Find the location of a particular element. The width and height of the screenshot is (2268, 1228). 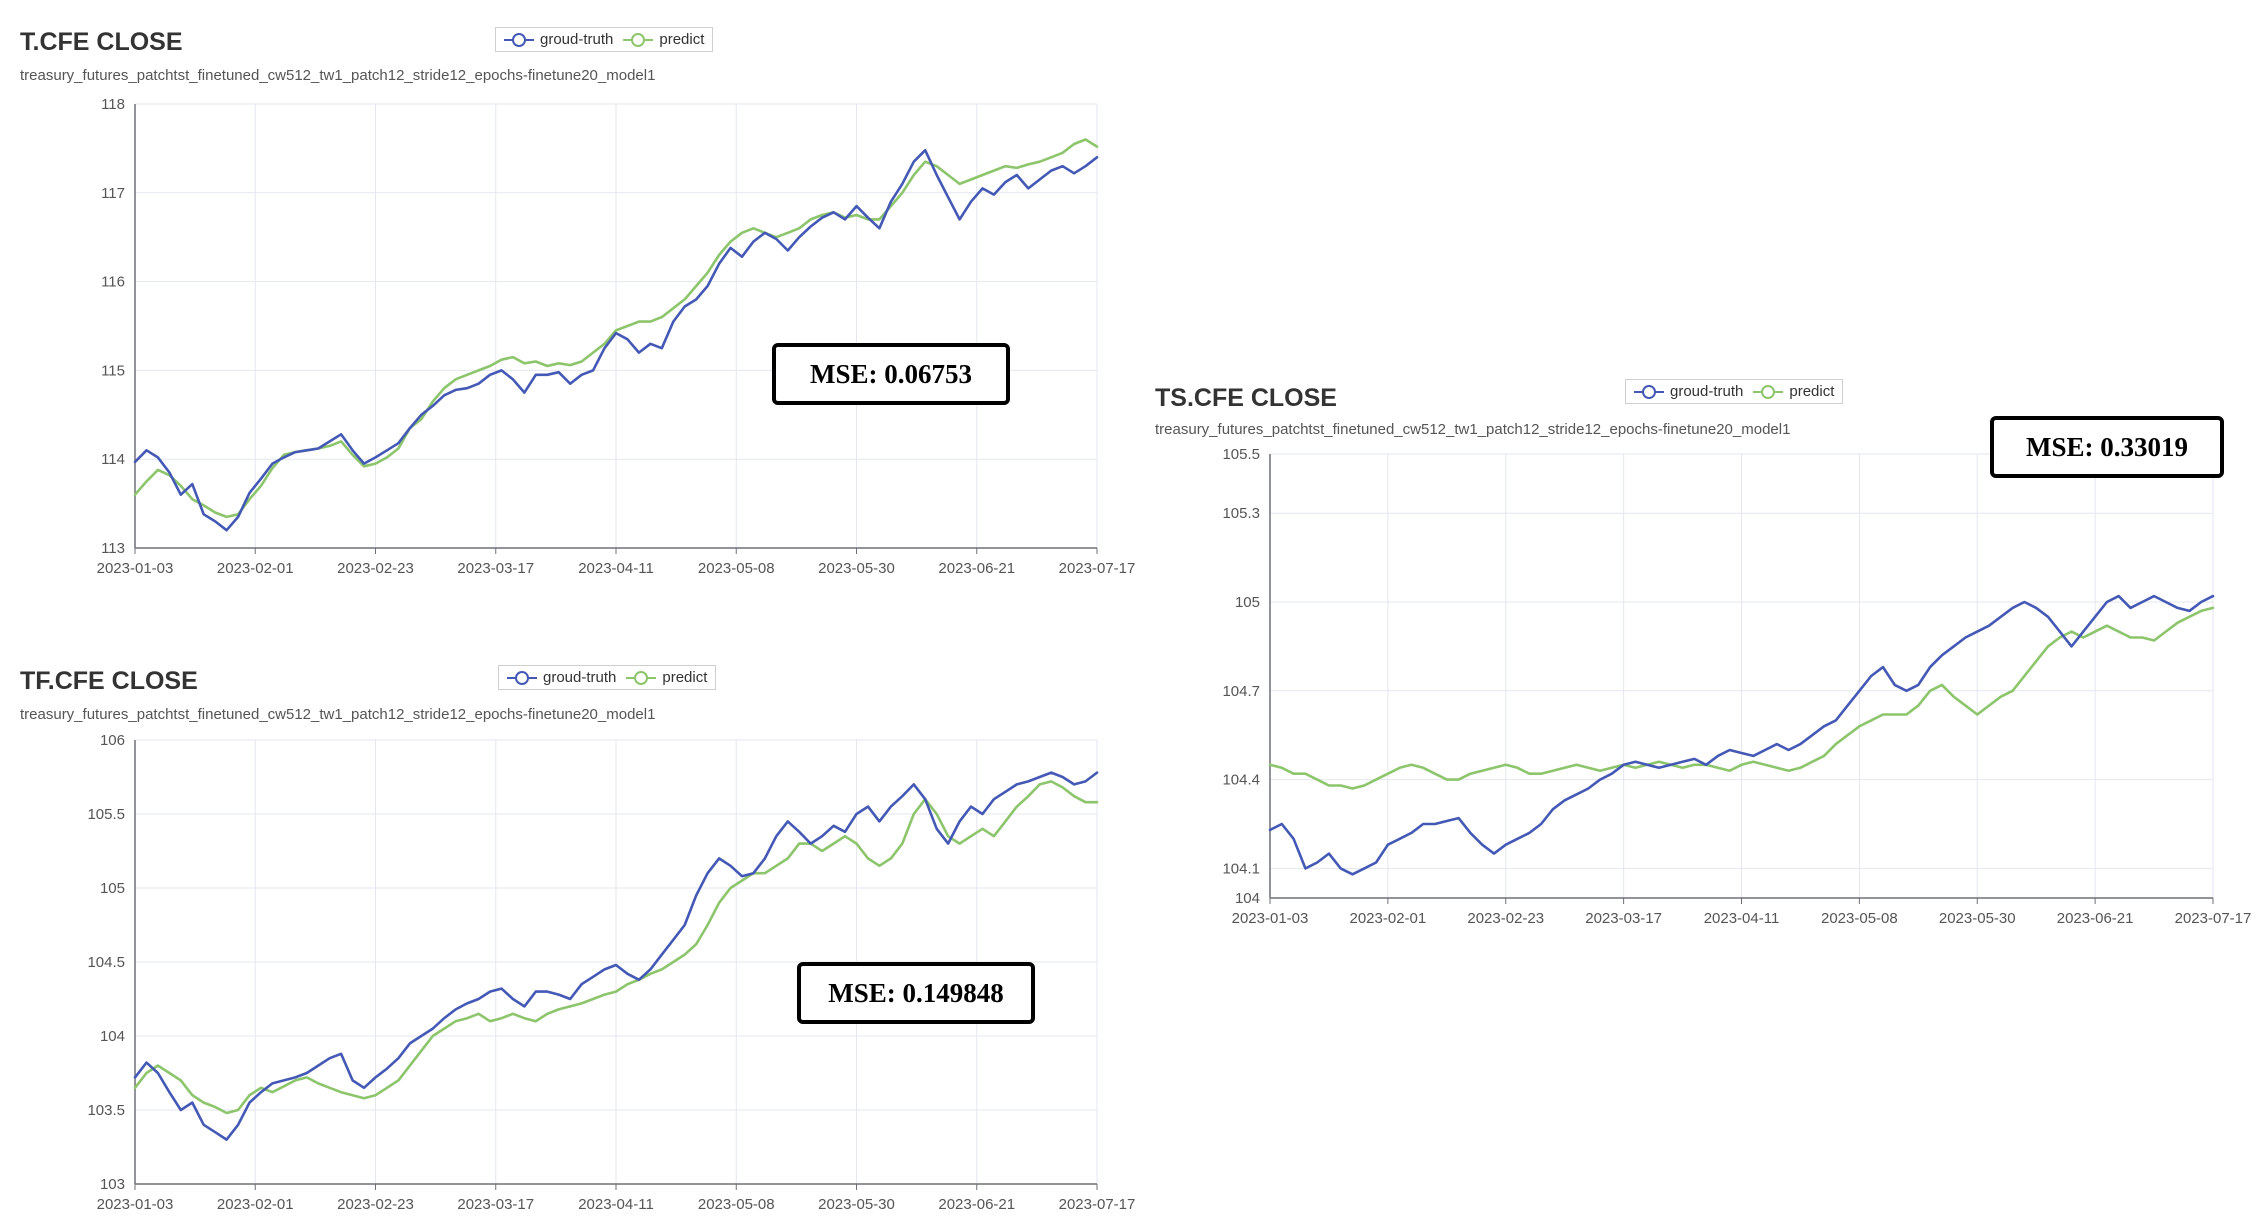

chart-title: TS.CFE CLOSE is located at coordinates (1246, 398).